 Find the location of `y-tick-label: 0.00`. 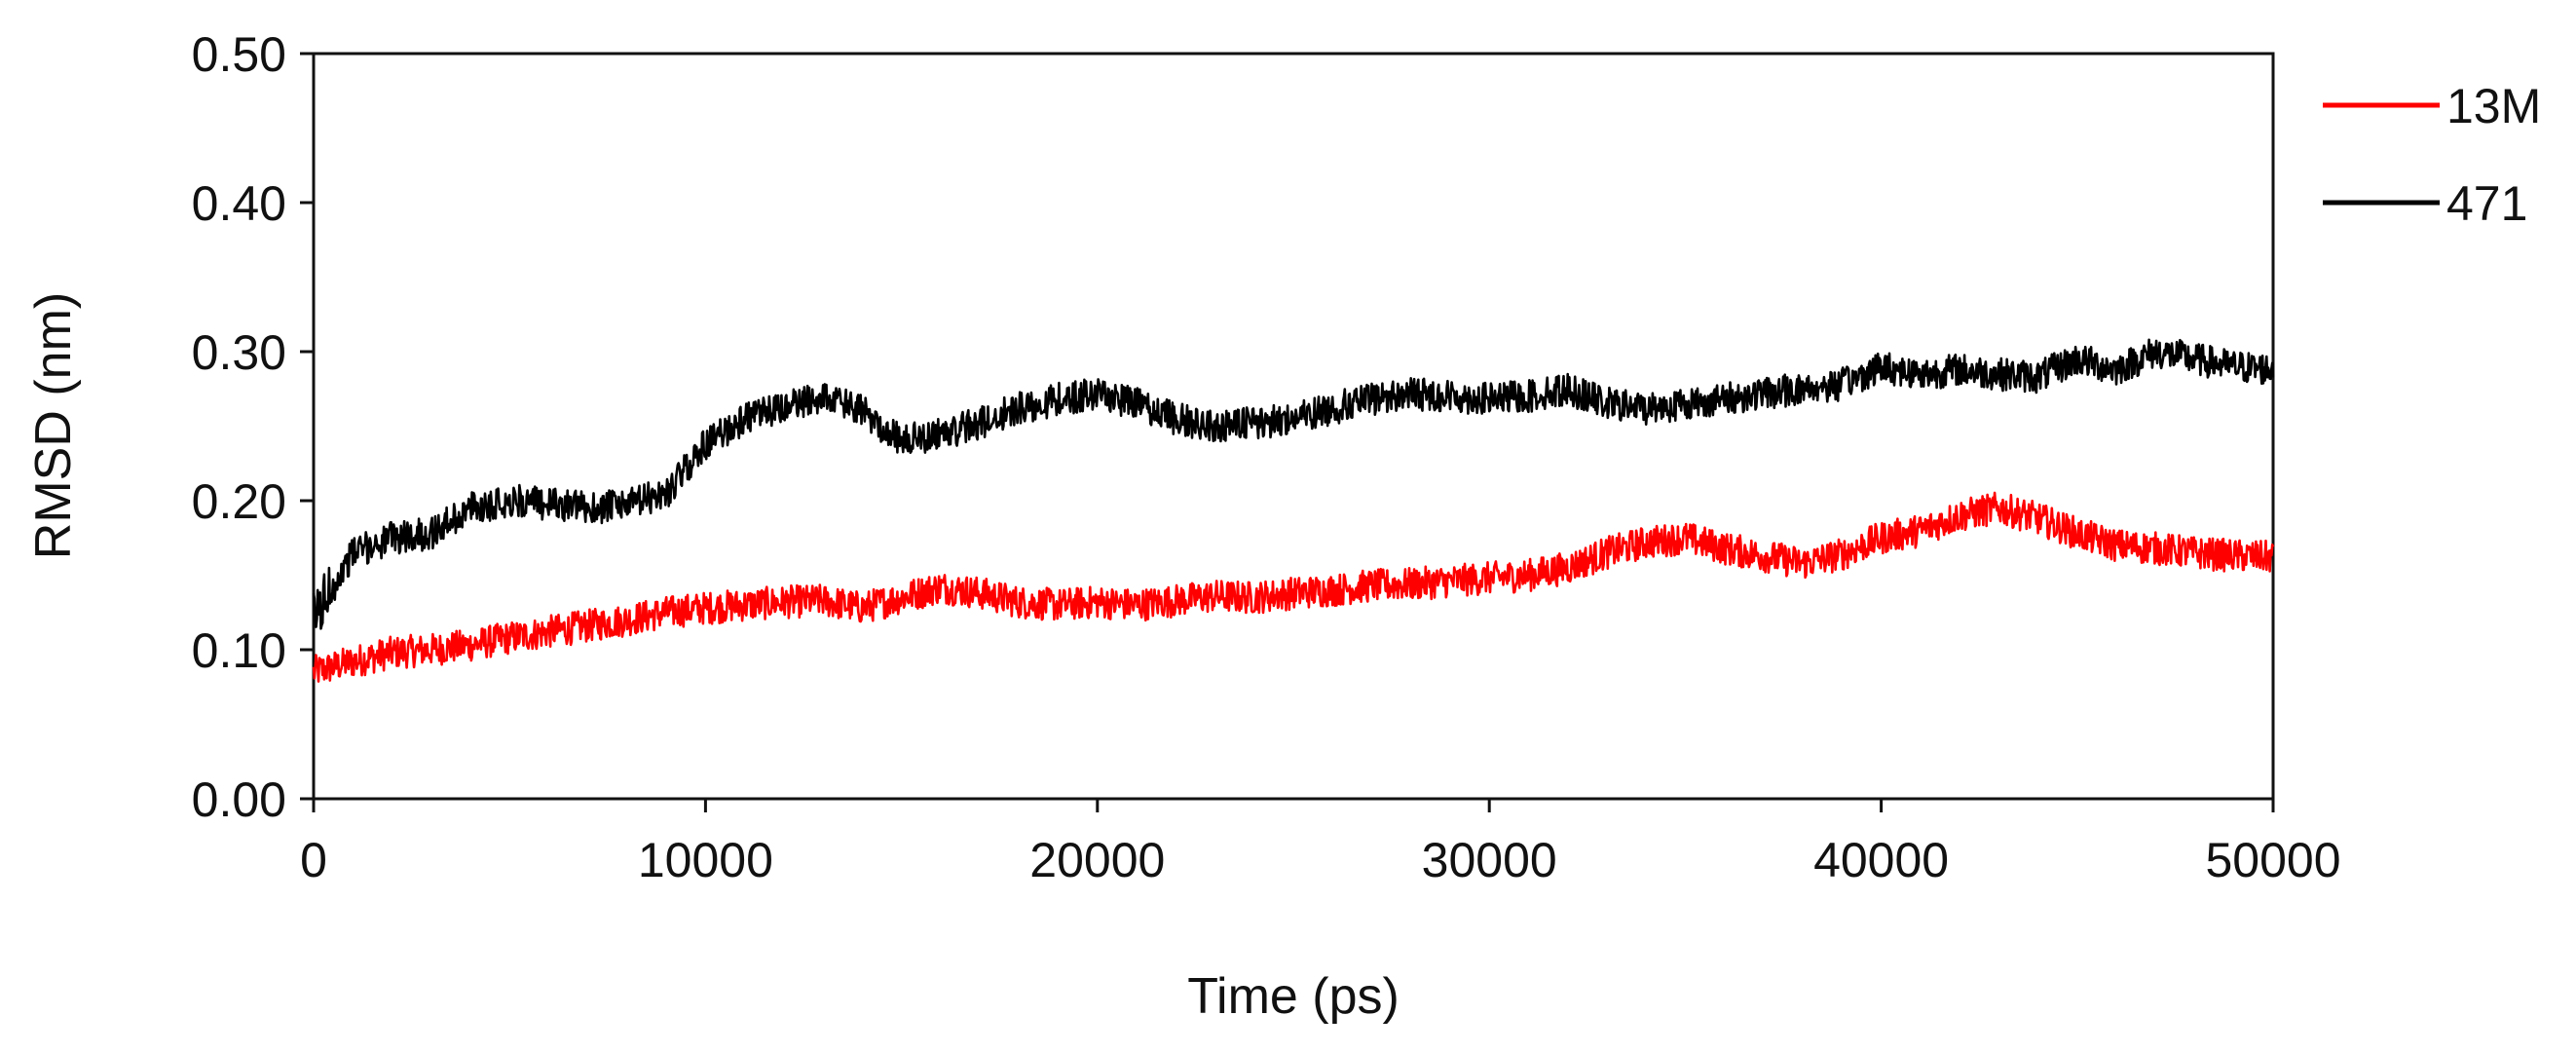

y-tick-label: 0.00 is located at coordinates (239, 799).